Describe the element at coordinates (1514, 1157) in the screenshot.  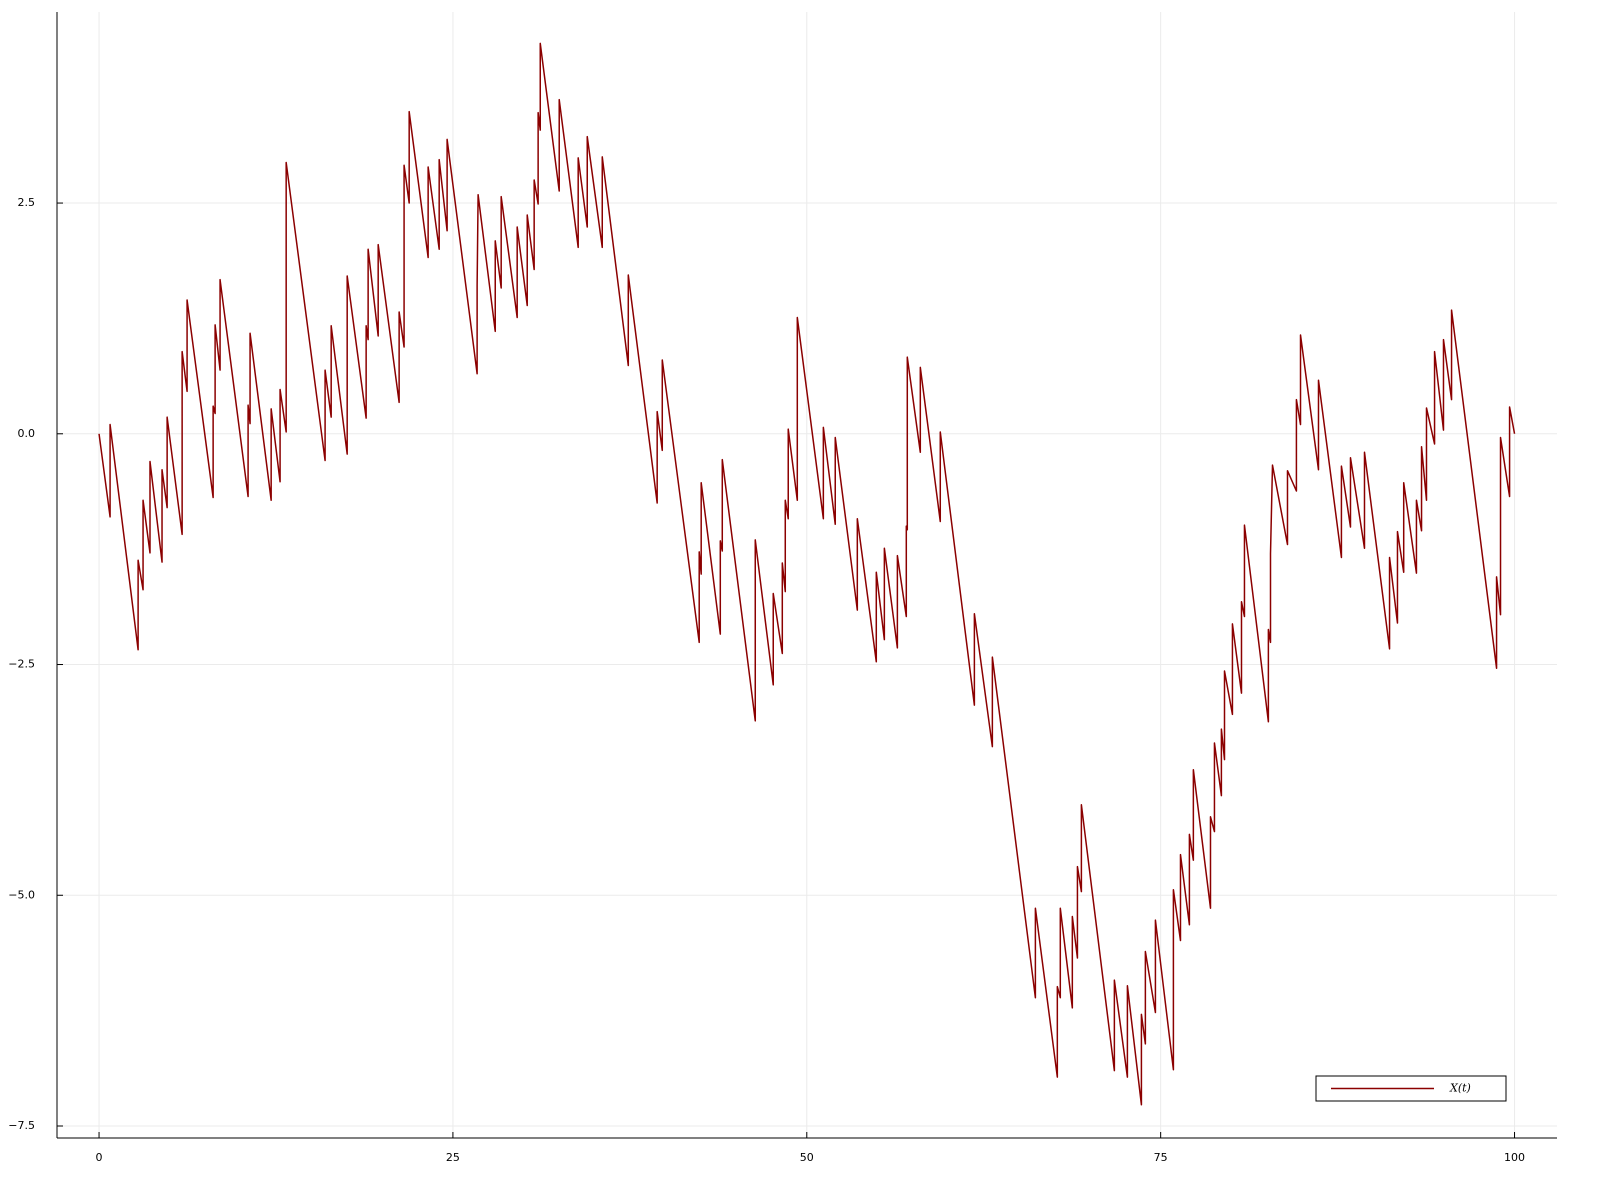
I see `x-tick-label: 100` at that location.